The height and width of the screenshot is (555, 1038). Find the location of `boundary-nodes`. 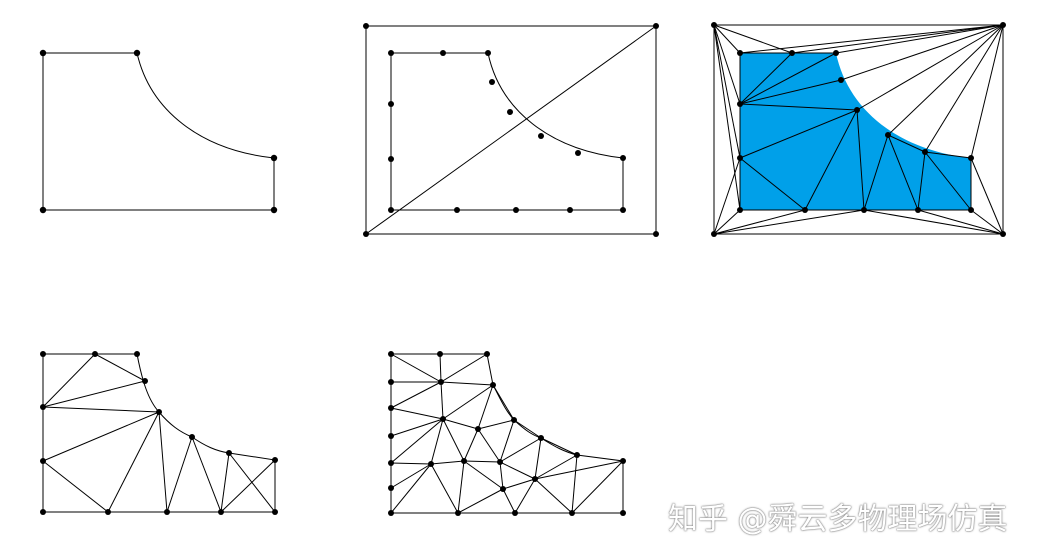

boundary-nodes is located at coordinates (511, 130).